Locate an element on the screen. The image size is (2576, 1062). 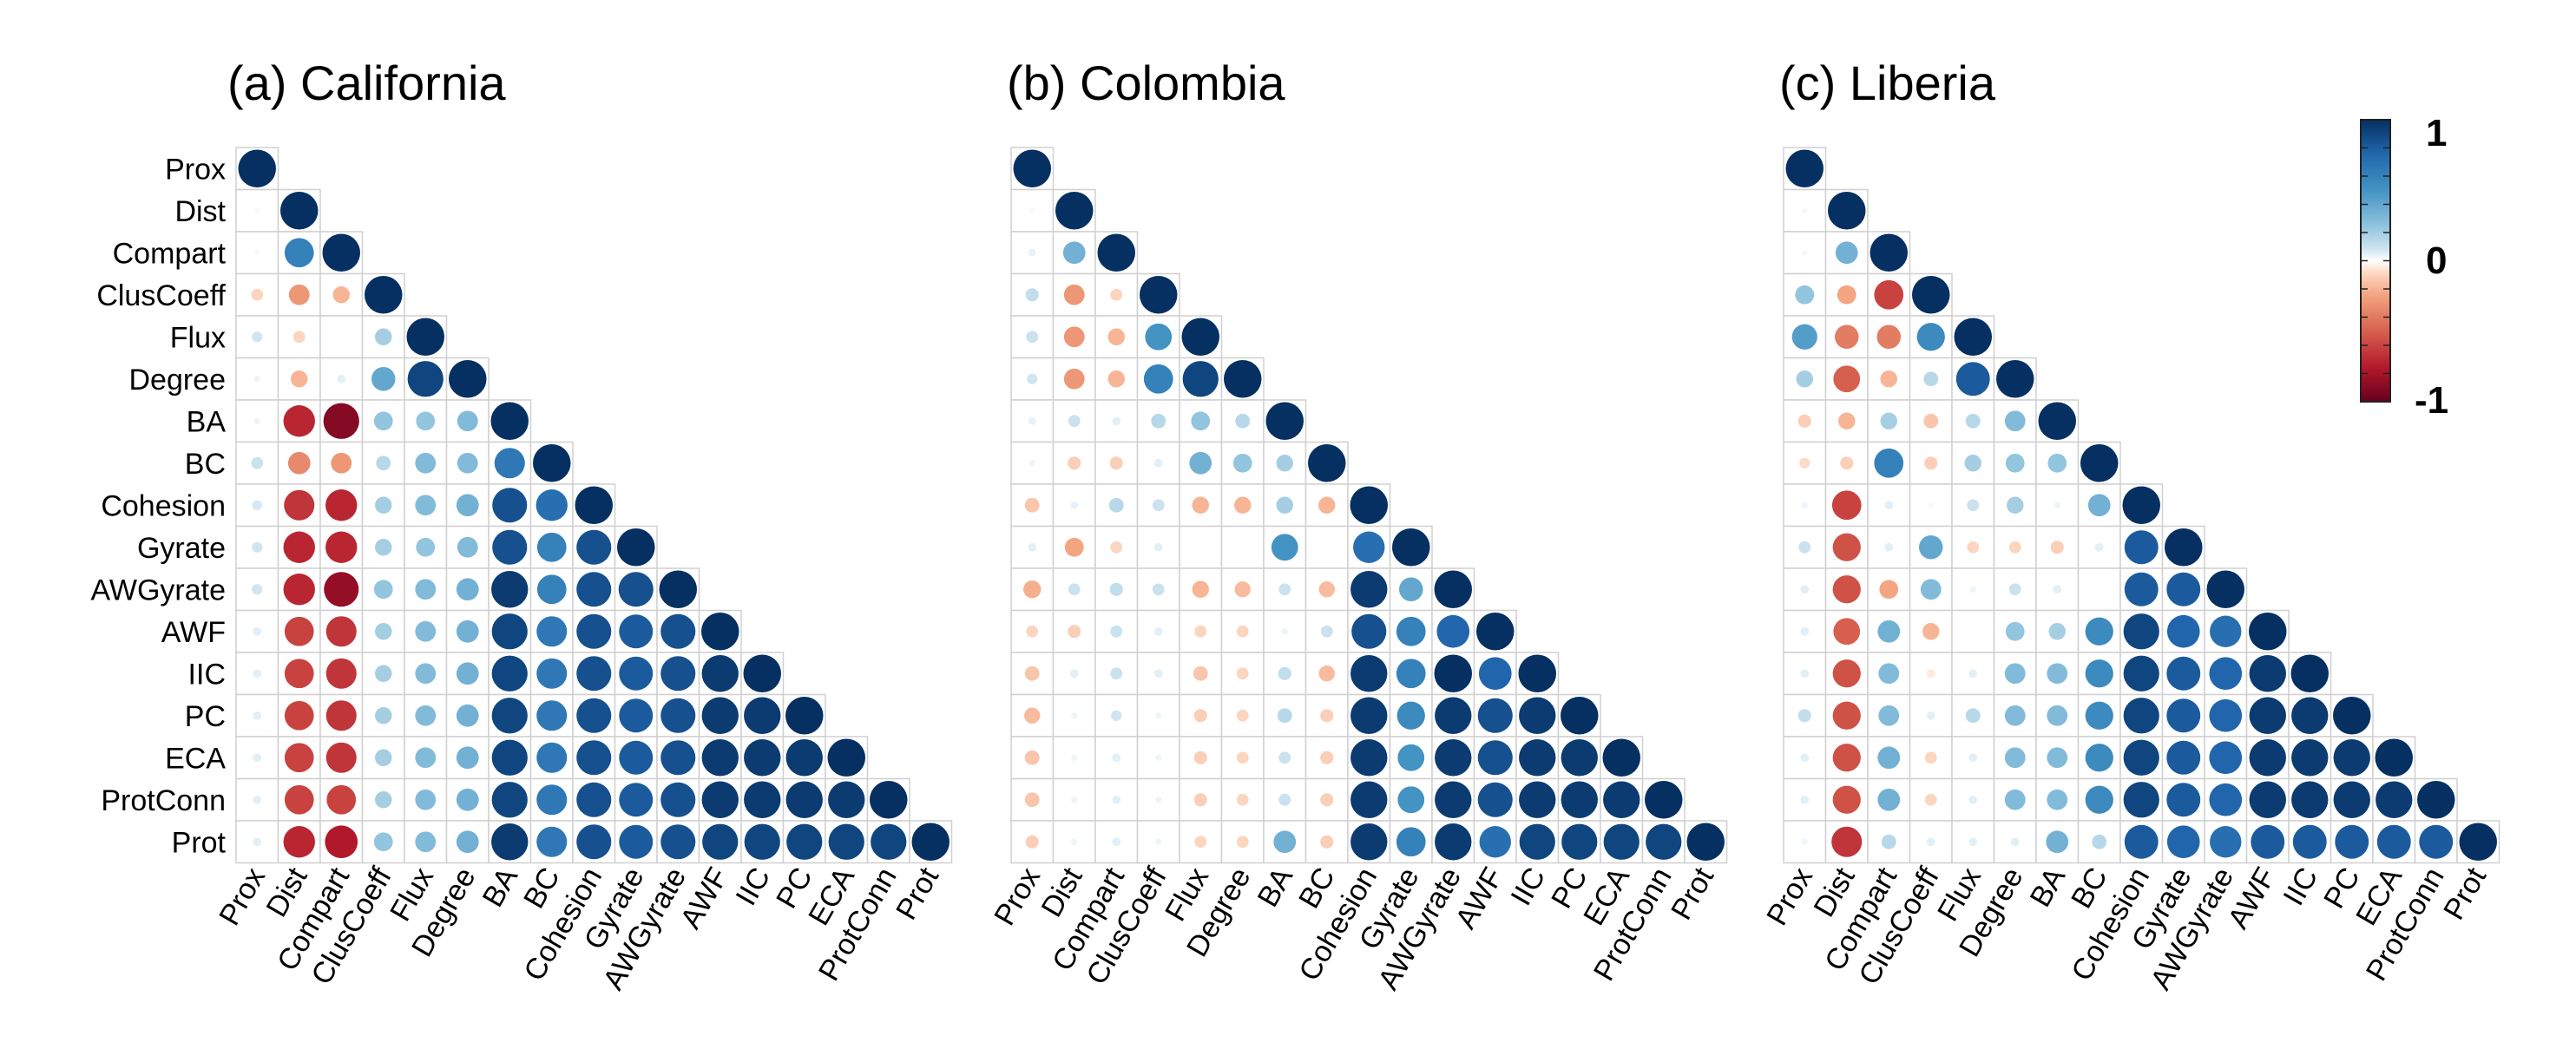
panel-title: (a) California is located at coordinates (367, 83).